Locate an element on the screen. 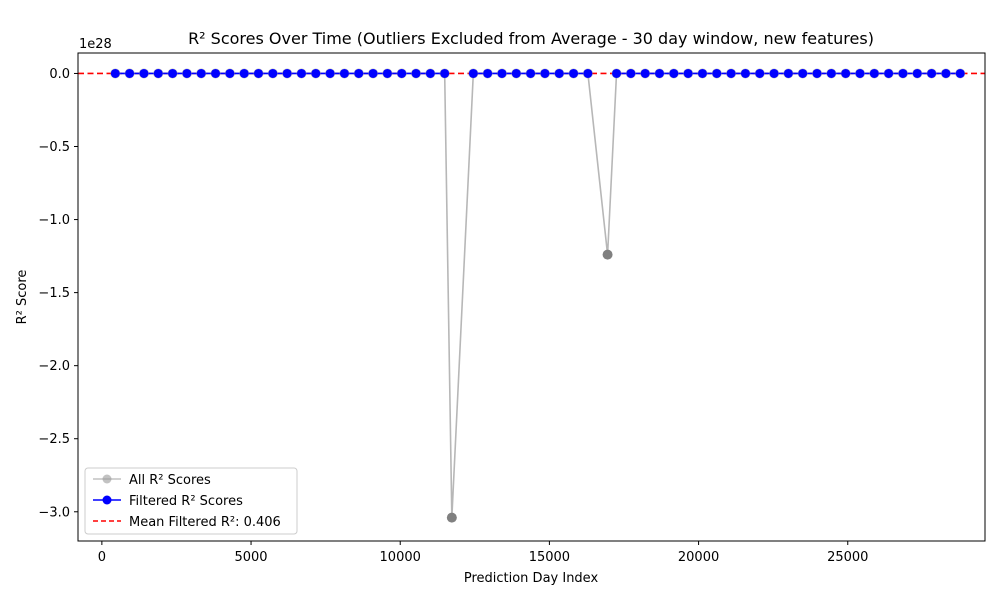 This screenshot has height=600, width=1000. y-tick-label: −0.5 is located at coordinates (54, 147).